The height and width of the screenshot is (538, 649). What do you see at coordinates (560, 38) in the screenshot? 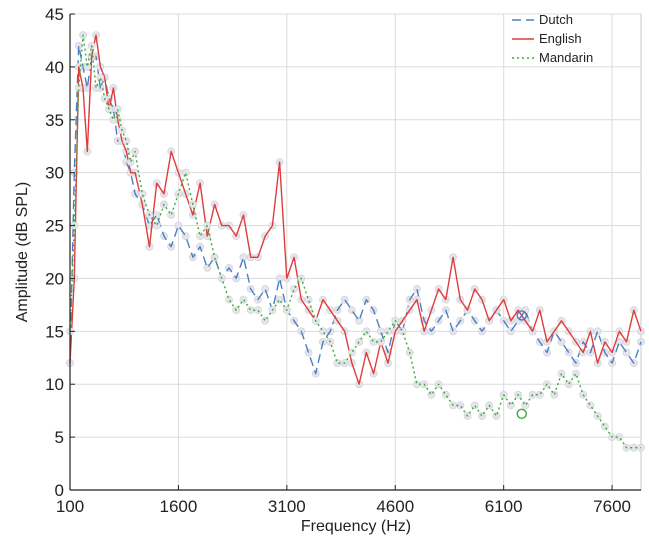
I see `legend-label-english: English` at bounding box center [560, 38].